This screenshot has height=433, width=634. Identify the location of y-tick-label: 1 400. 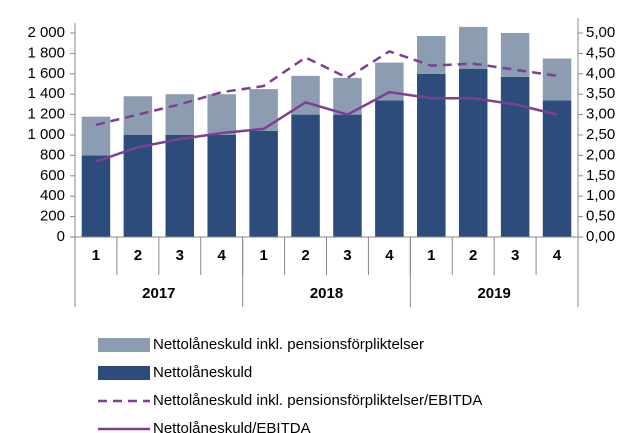
(46, 93).